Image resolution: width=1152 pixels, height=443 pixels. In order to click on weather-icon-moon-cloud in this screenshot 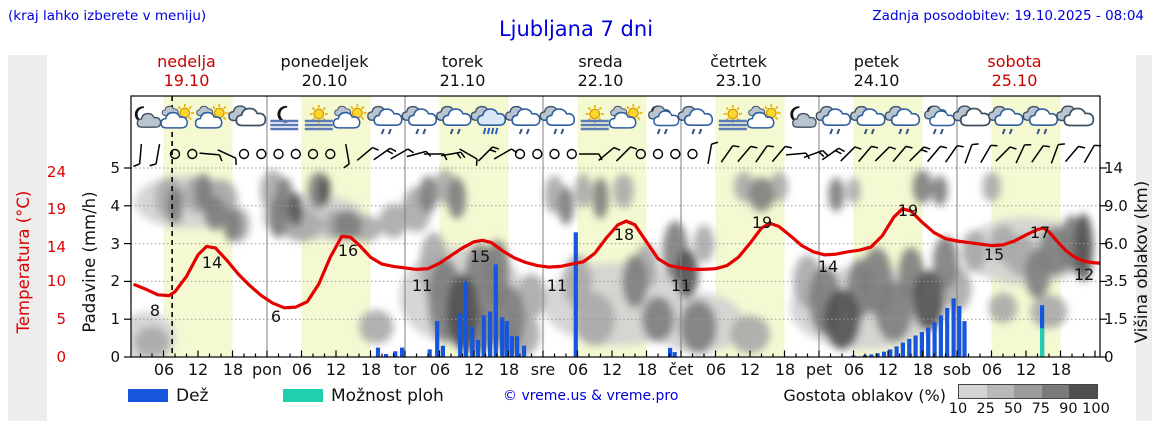, I will do `click(148, 117)`.